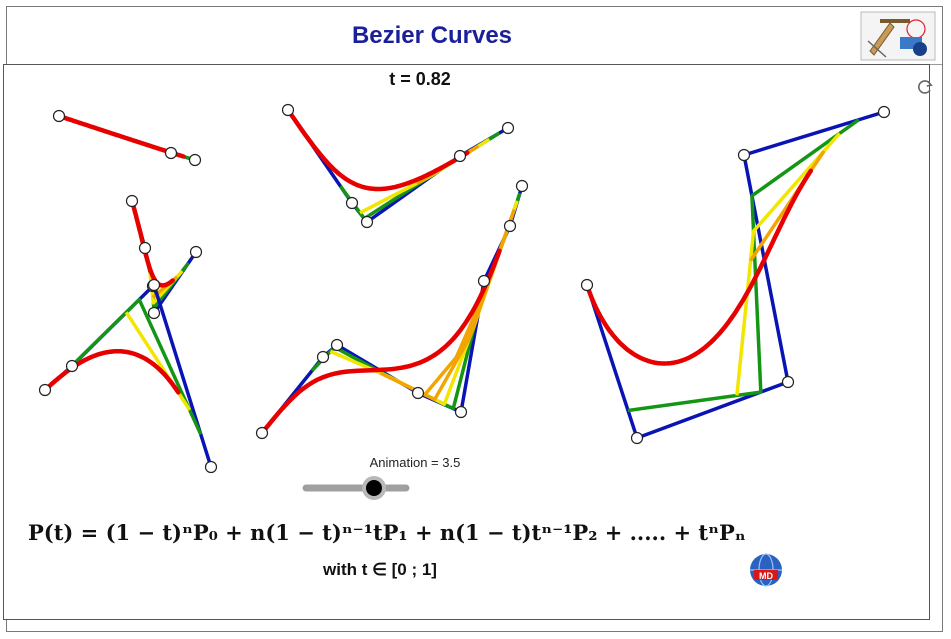 Image resolution: width=951 pixels, height=639 pixels. I want to click on svg-text: MD, so click(766, 576).